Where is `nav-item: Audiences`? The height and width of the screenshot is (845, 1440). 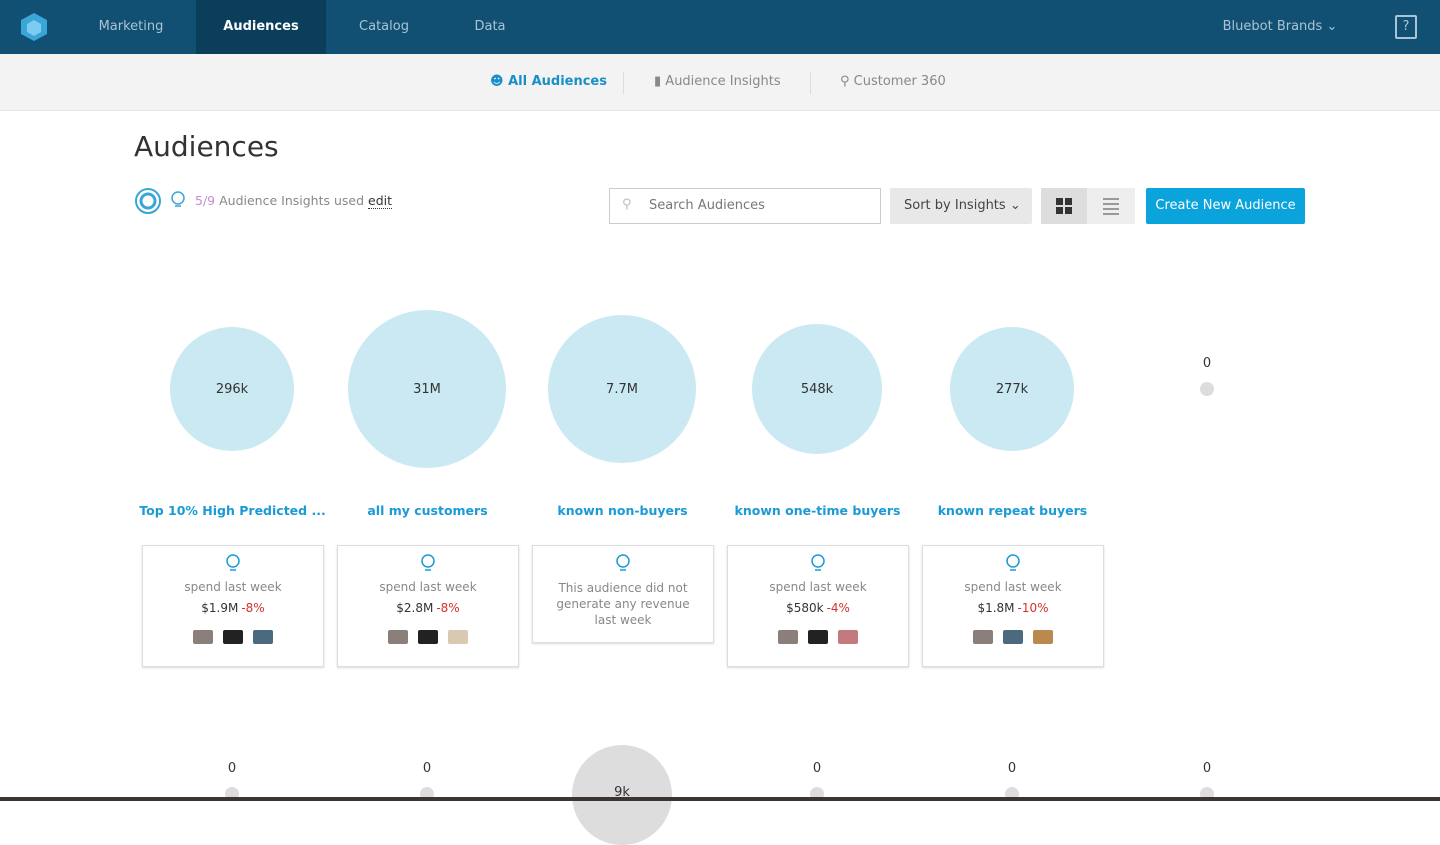 nav-item: Audiences is located at coordinates (261, 27).